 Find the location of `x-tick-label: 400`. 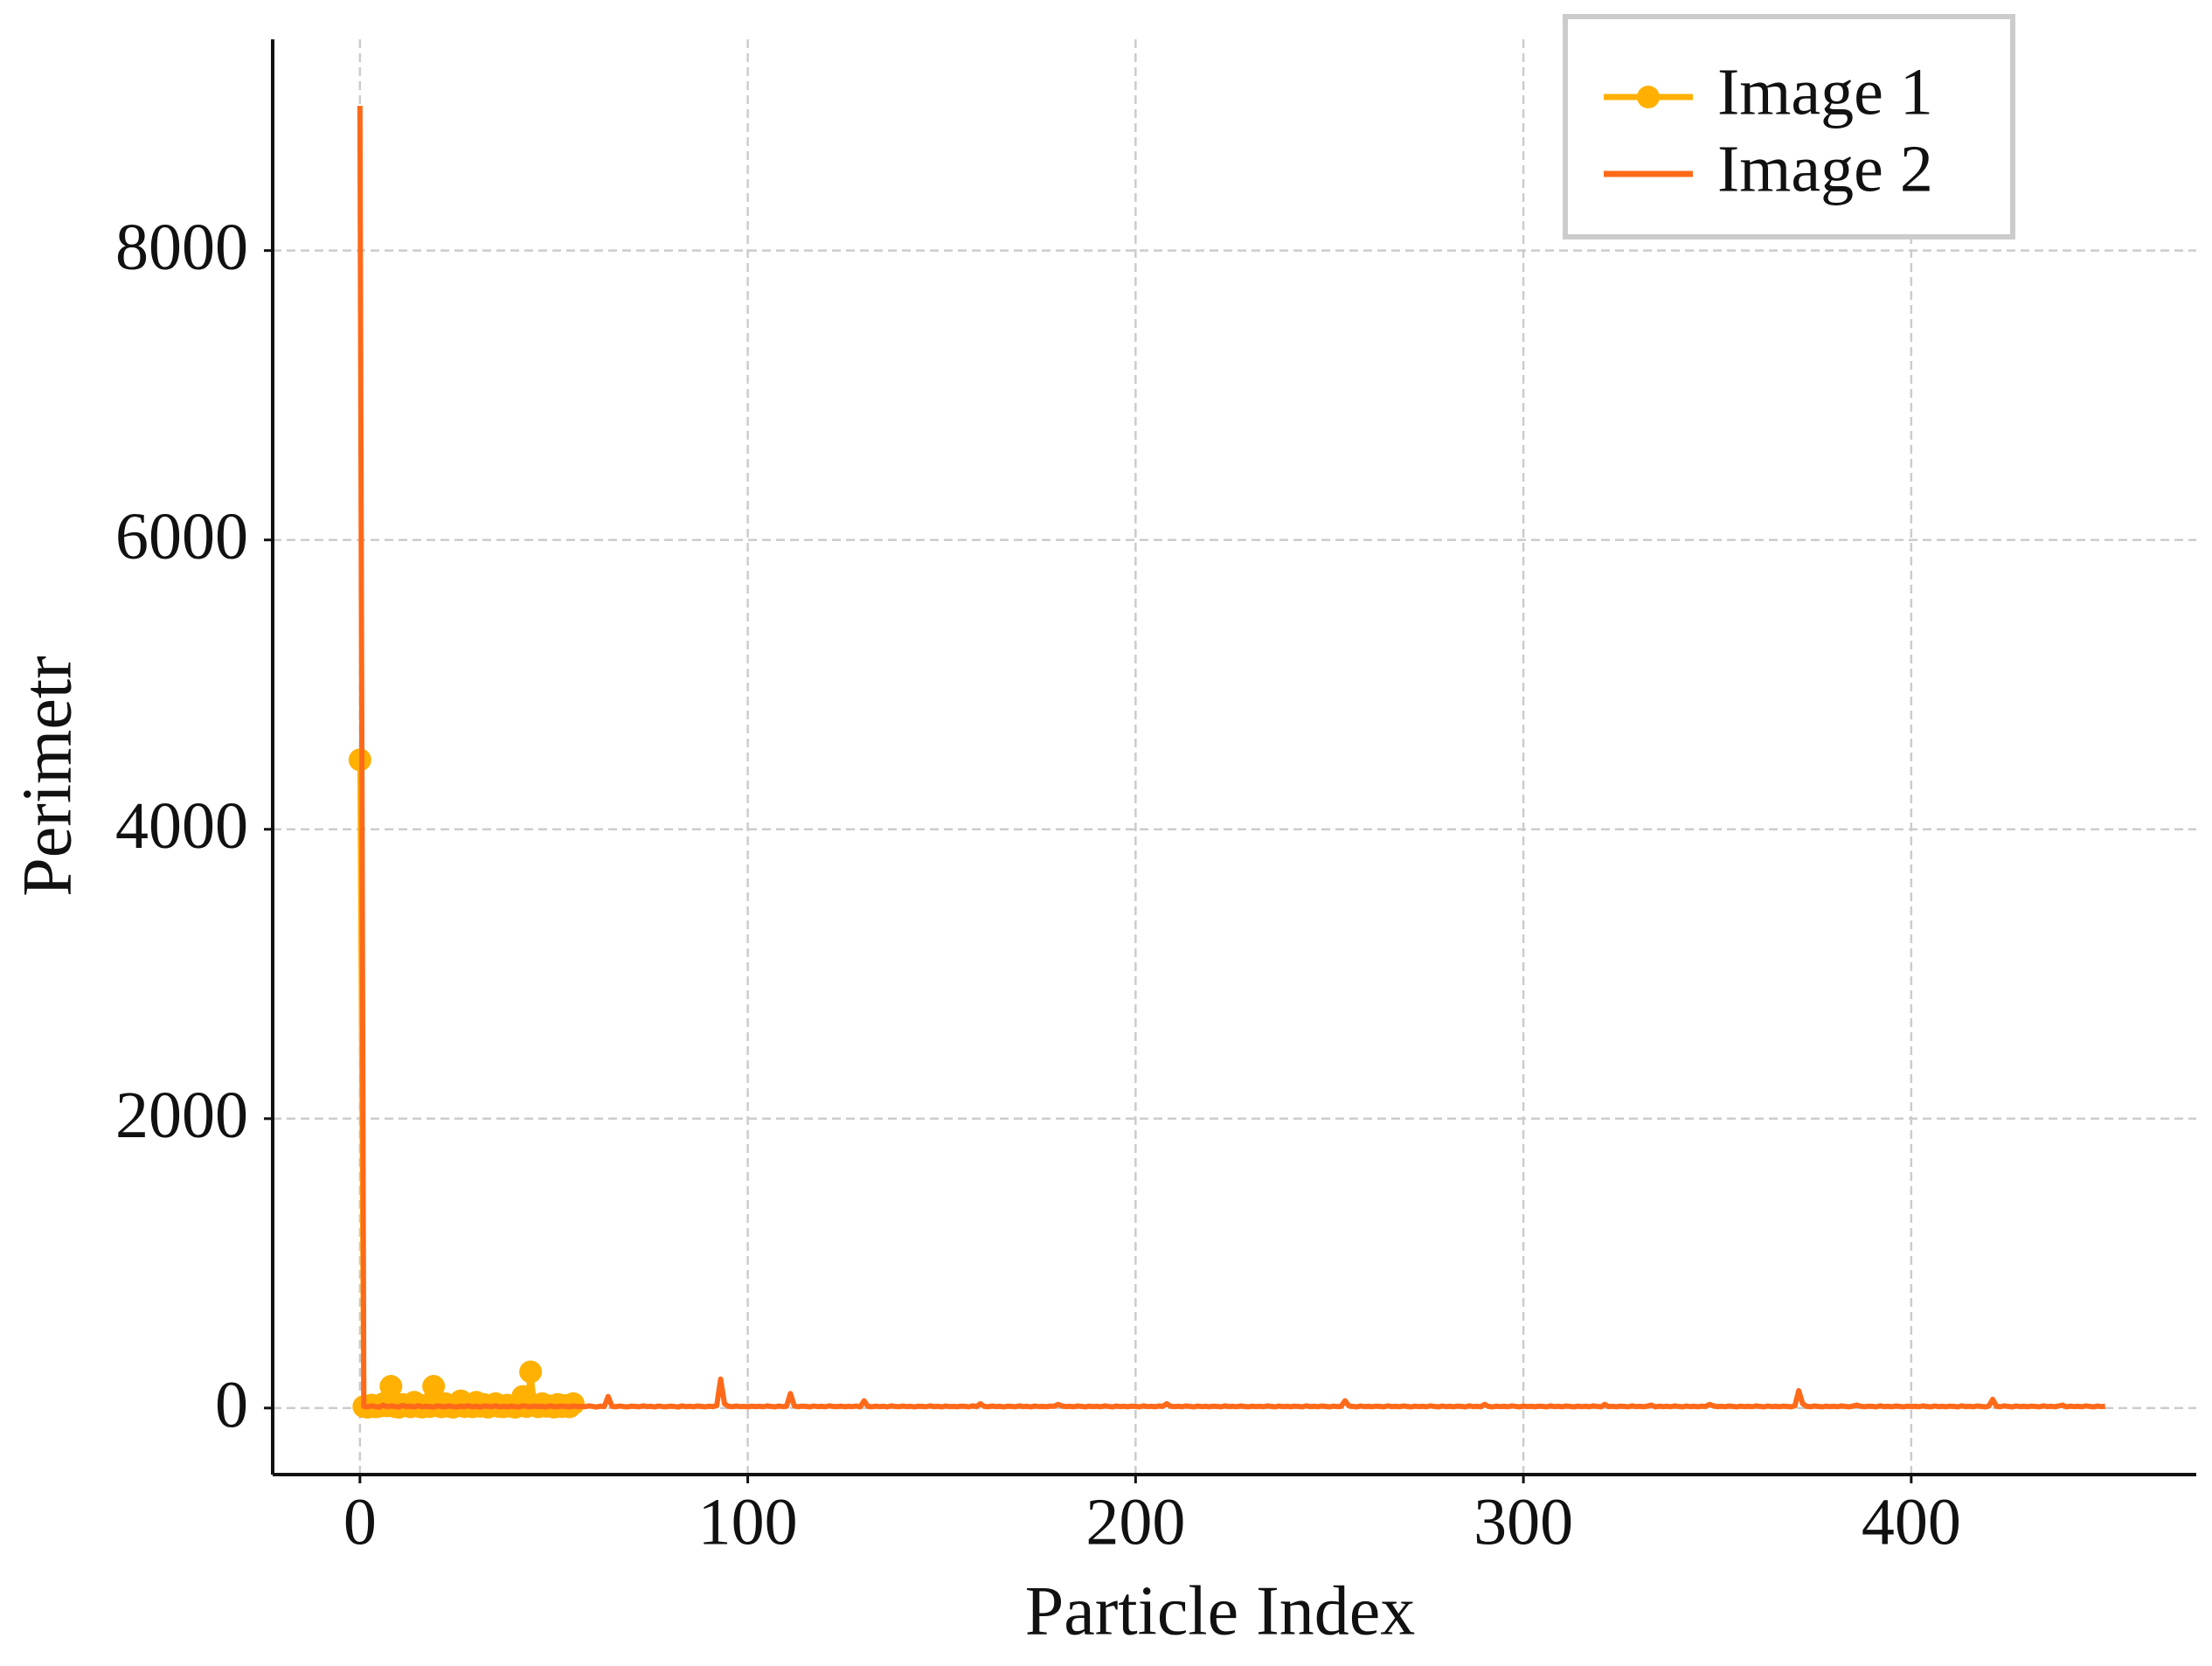

x-tick-label: 400 is located at coordinates (1911, 1521).